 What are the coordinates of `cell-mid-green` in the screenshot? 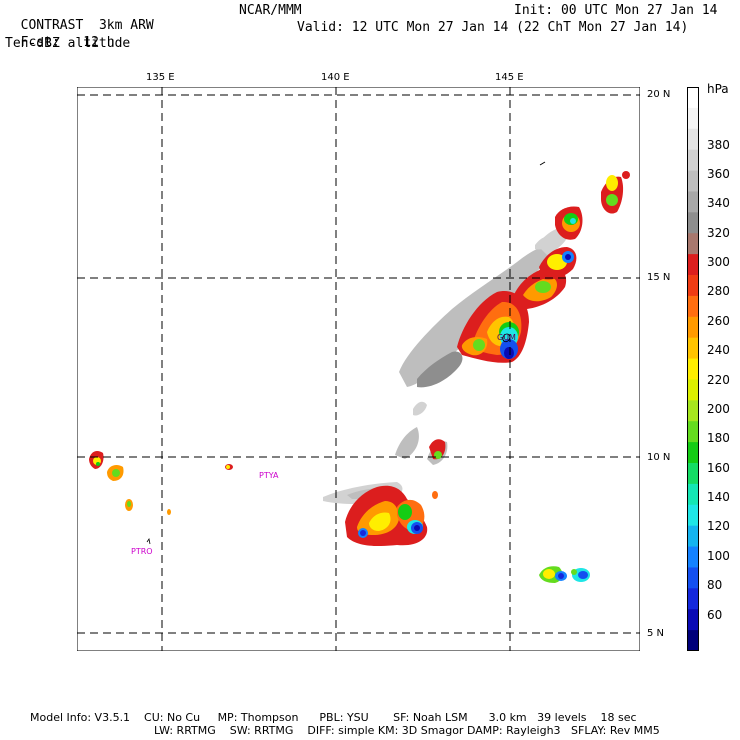 It's located at (438, 455).